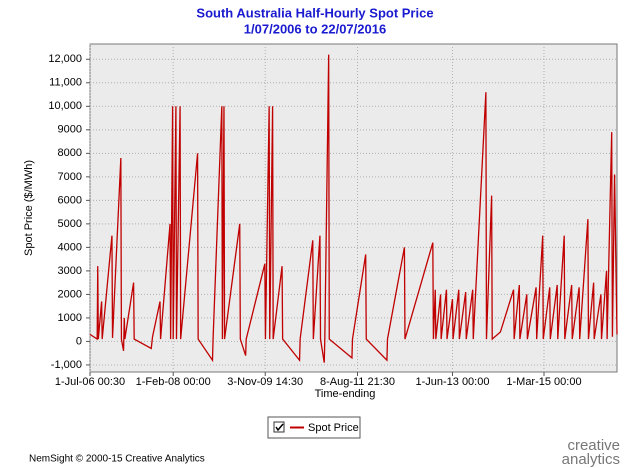 The image size is (629, 468). What do you see at coordinates (70, 200) in the screenshot?
I see `y-tick-label: 6000` at bounding box center [70, 200].